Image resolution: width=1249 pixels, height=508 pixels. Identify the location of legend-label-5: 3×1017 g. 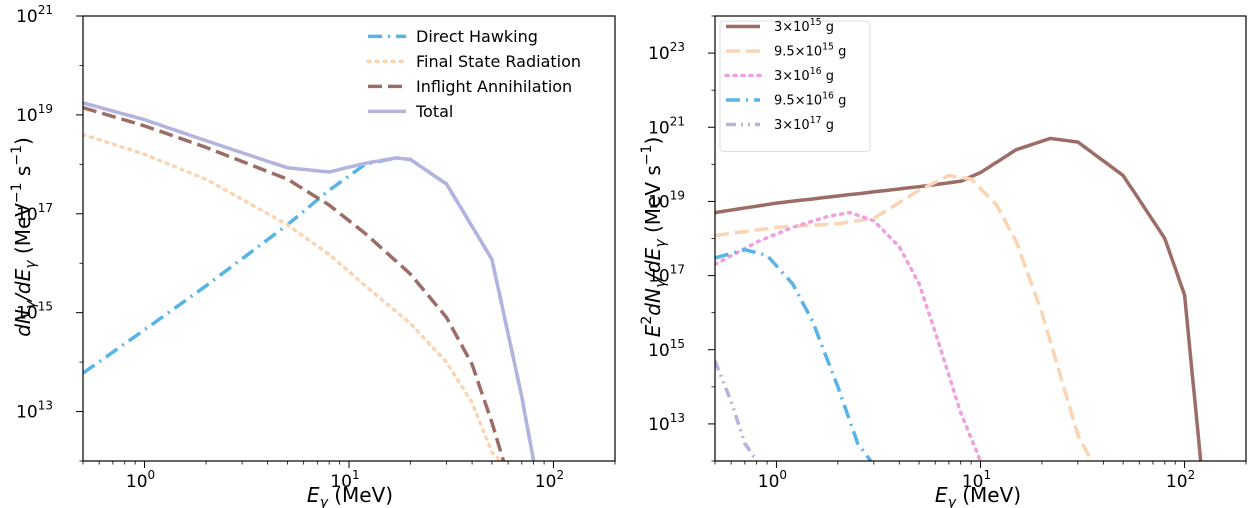
(804, 124).